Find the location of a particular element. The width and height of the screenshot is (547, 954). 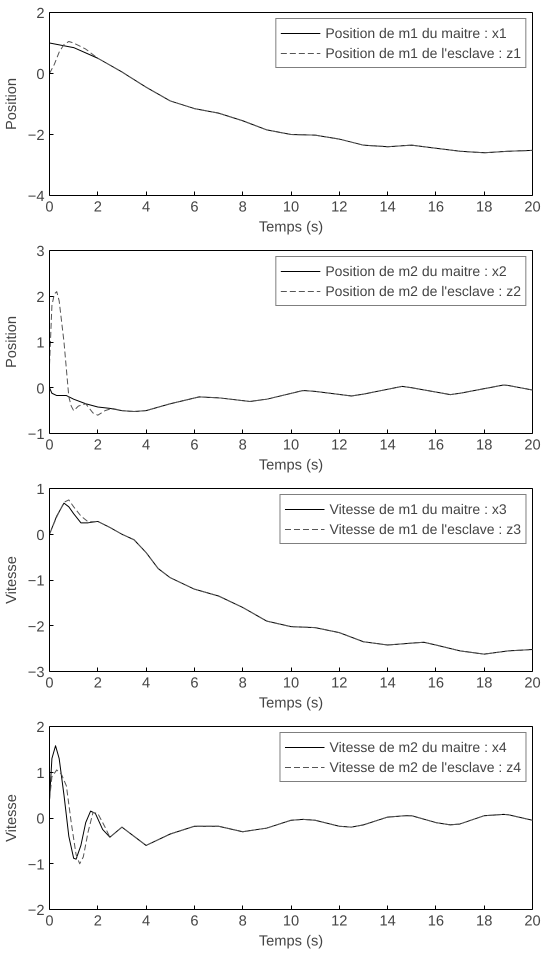

y-tick-label: 3 is located at coordinates (40, 252).